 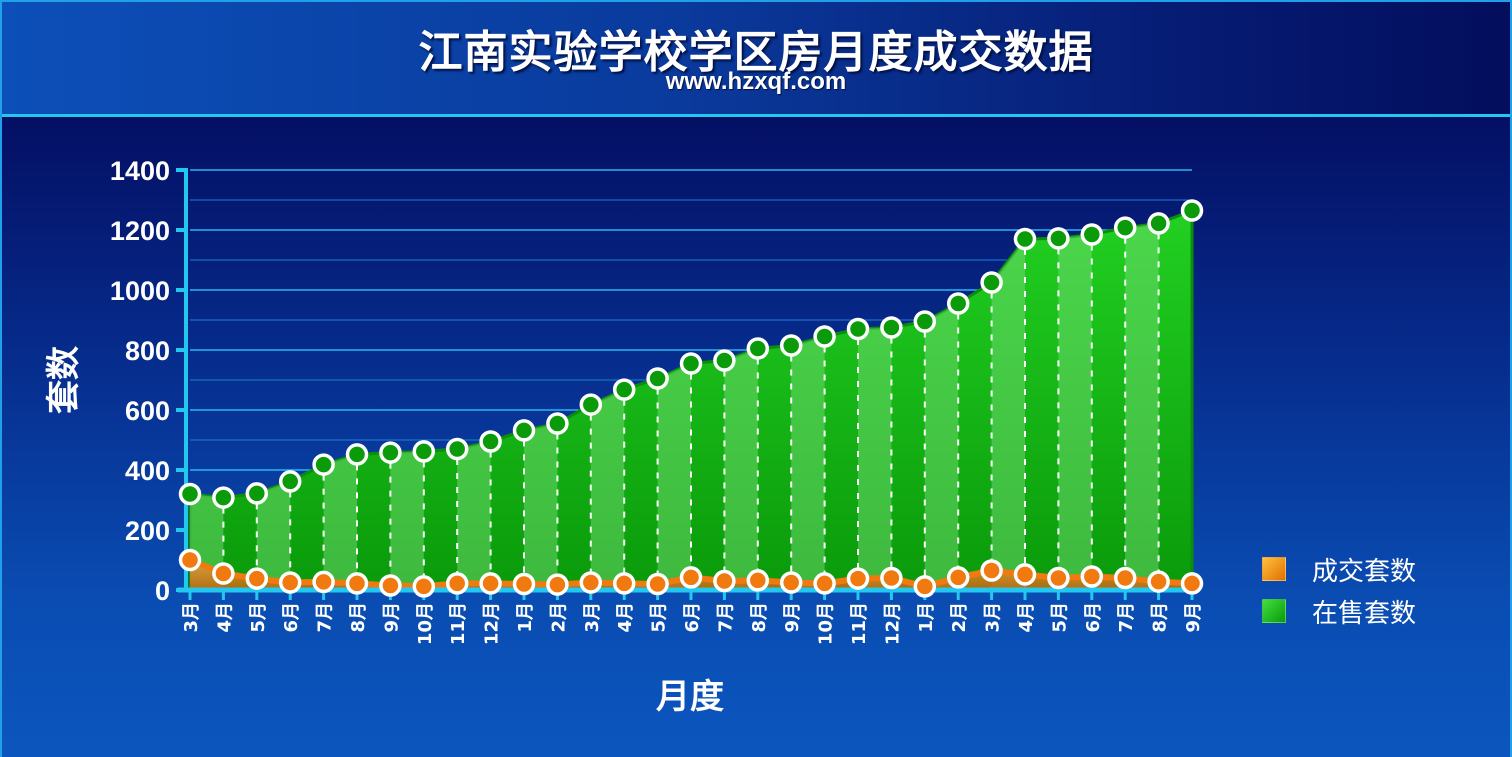 I want to click on x-tick-label: 12月, so click(x=492, y=623).